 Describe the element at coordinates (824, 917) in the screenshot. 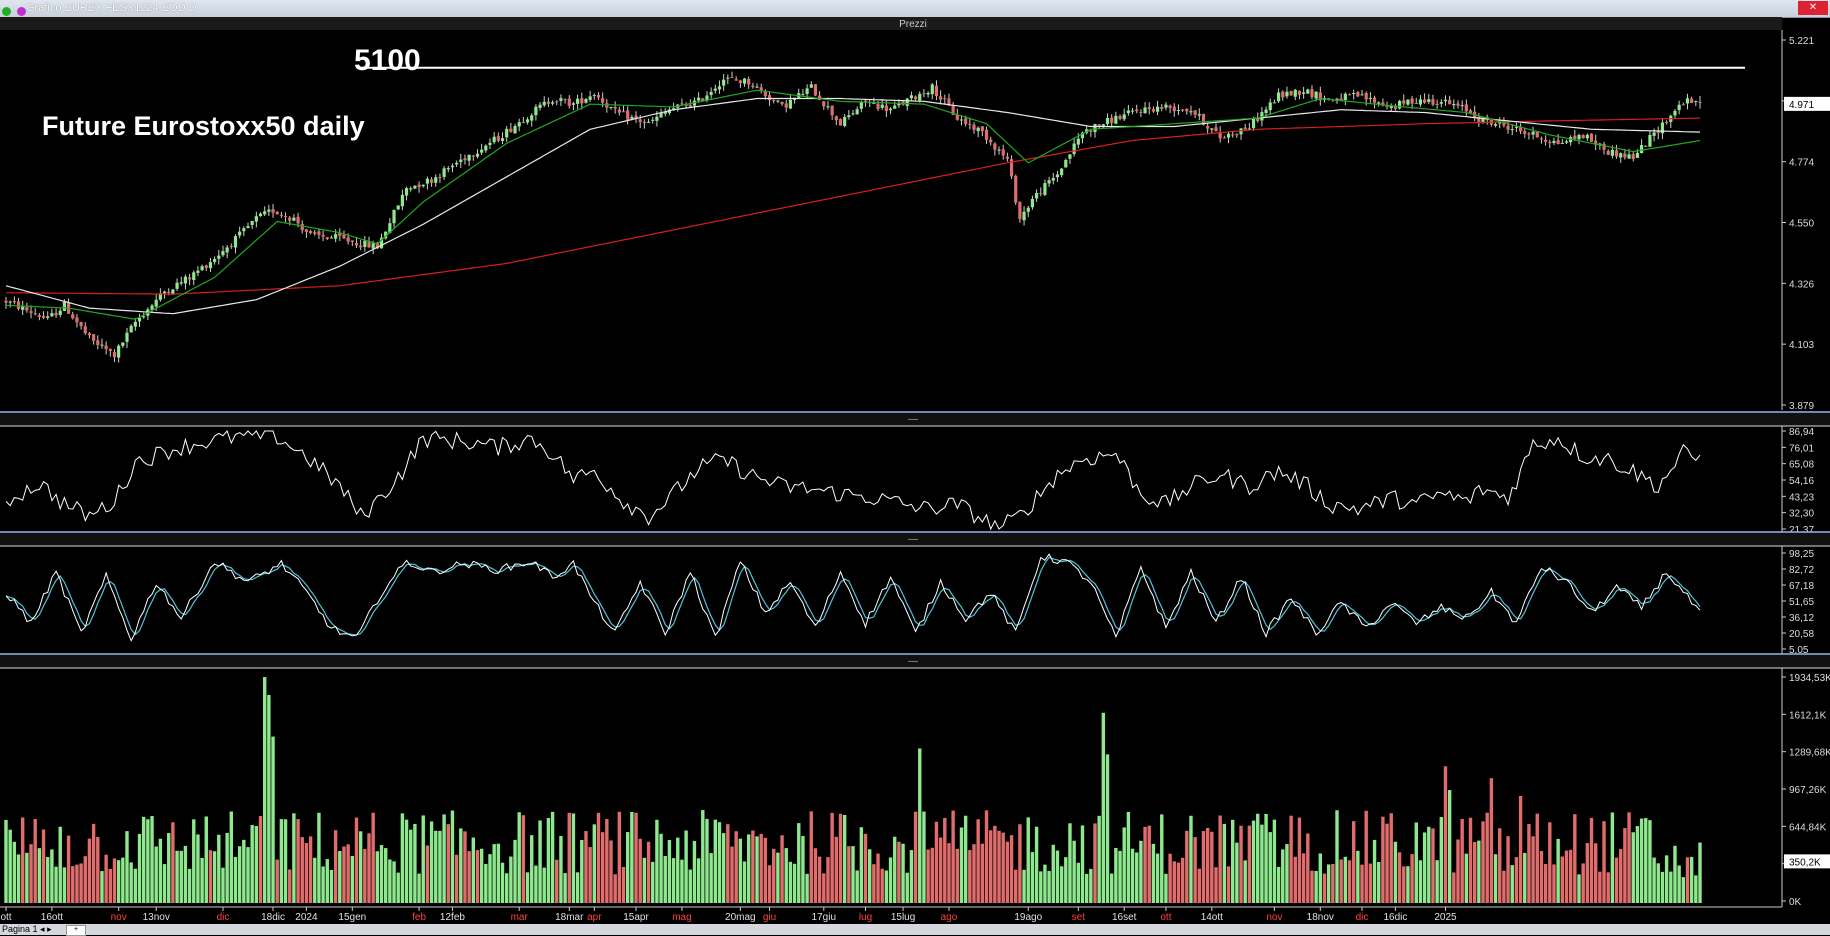

I see `x-tick-label: 17giu` at that location.